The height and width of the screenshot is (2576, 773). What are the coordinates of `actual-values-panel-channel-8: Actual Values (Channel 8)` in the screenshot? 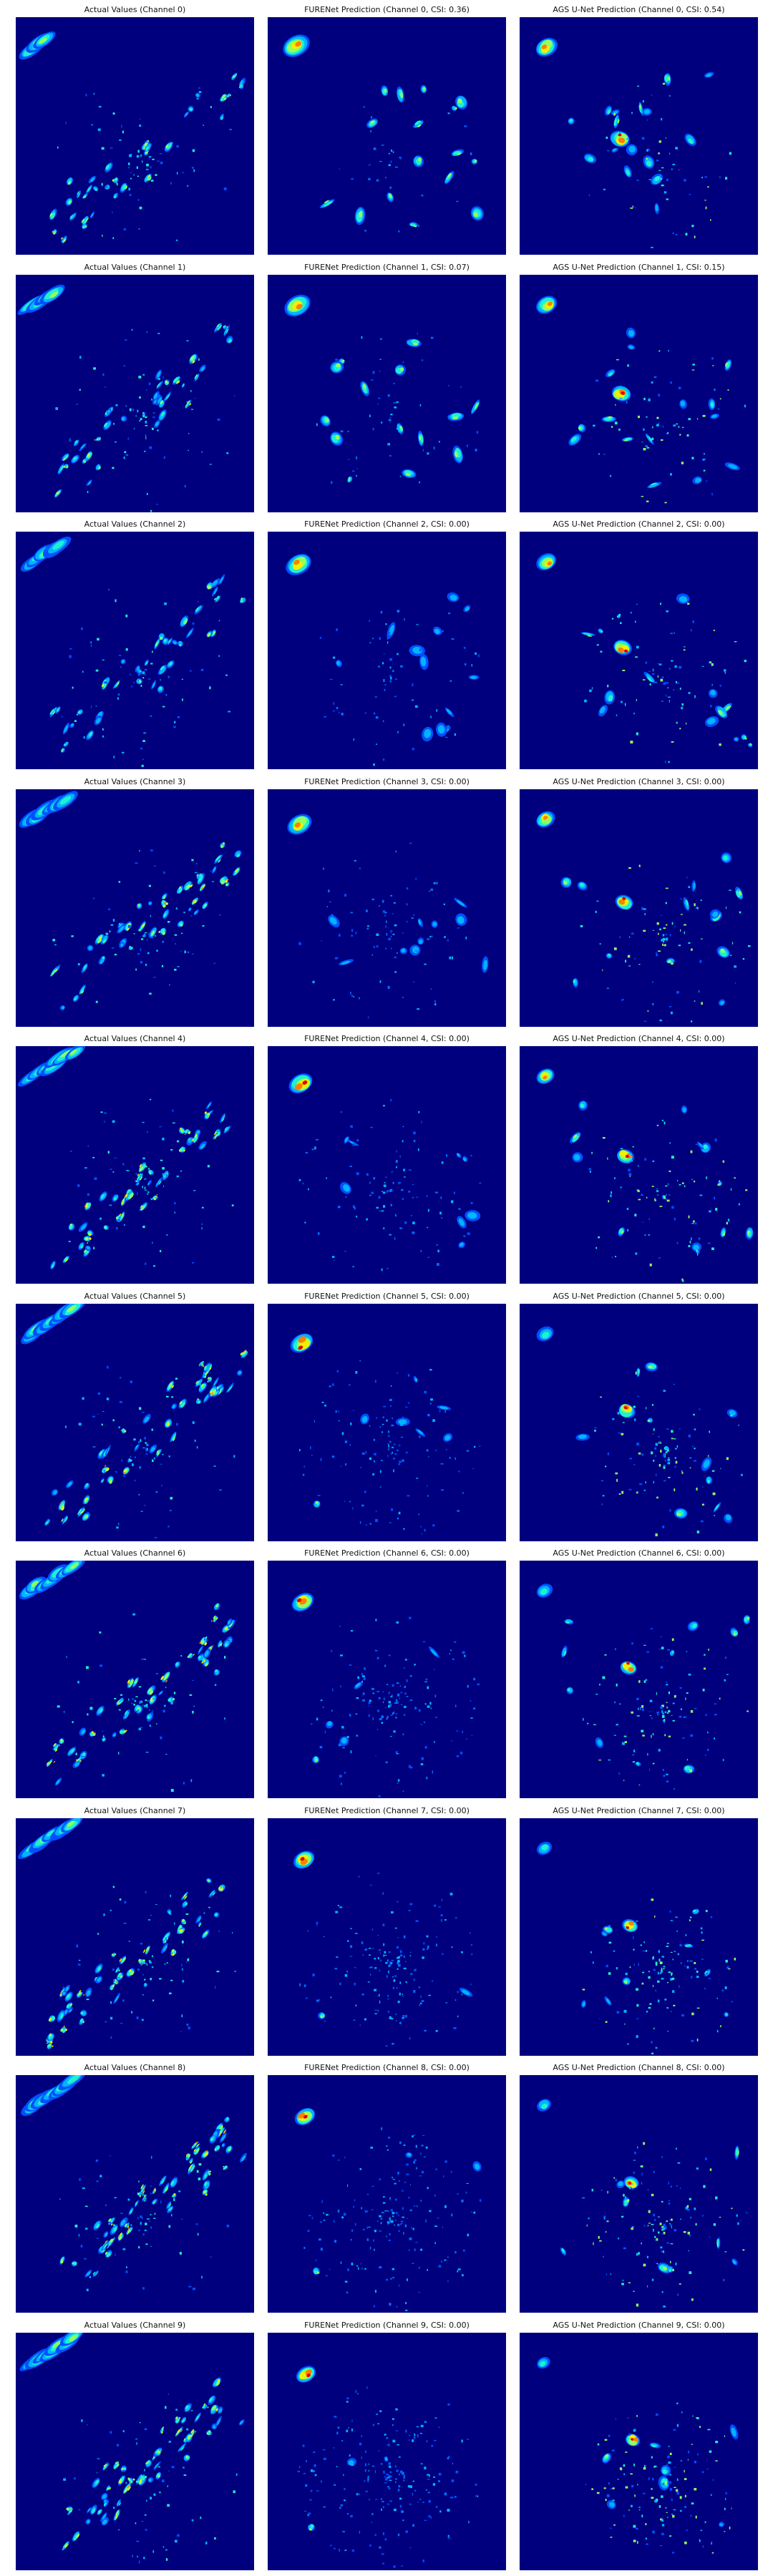 It's located at (135, 2189).